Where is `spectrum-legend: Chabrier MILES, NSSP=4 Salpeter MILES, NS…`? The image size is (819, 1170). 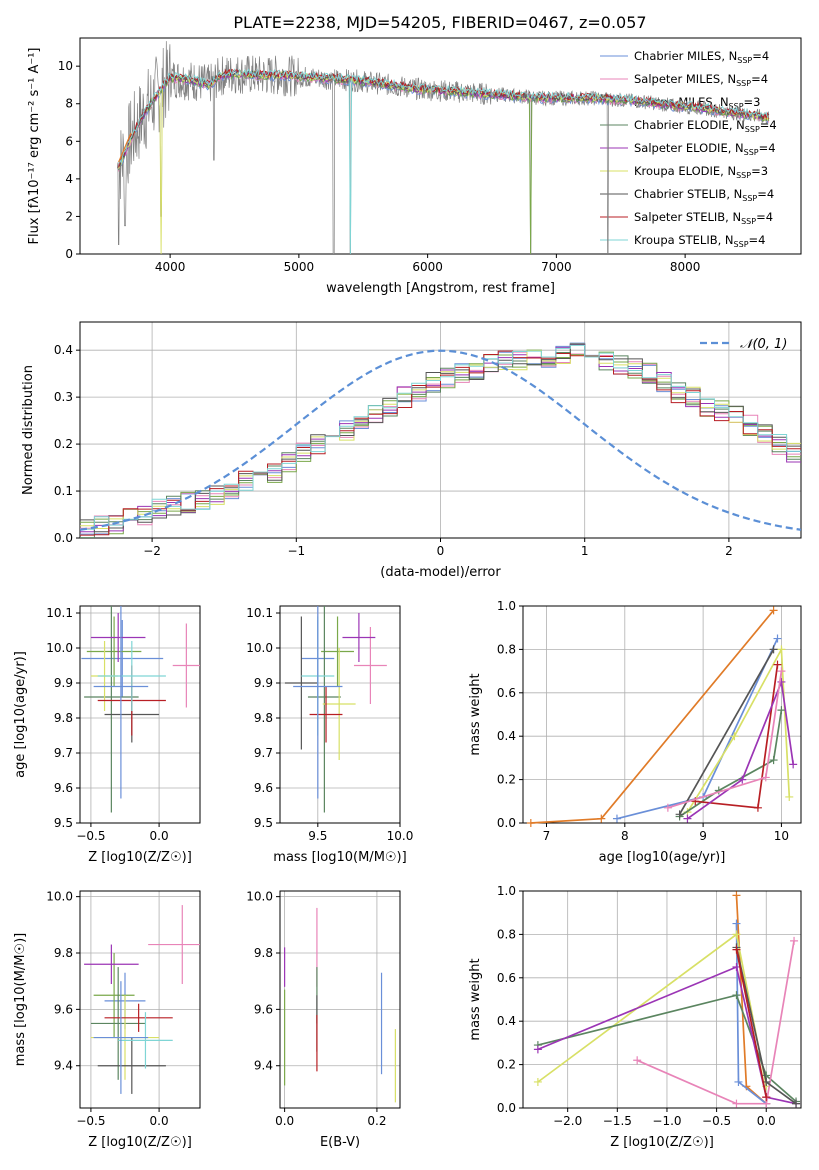 spectrum-legend: Chabrier MILES, NSSP=4 Salpeter MILES, NS… is located at coordinates (688, 149).